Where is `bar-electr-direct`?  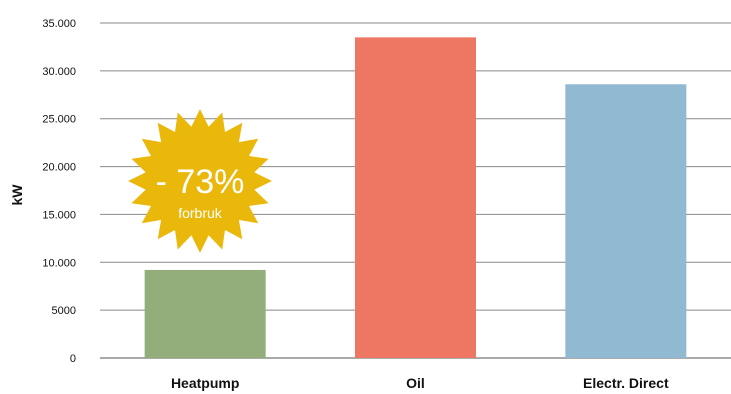
bar-electr-direct is located at coordinates (626, 221).